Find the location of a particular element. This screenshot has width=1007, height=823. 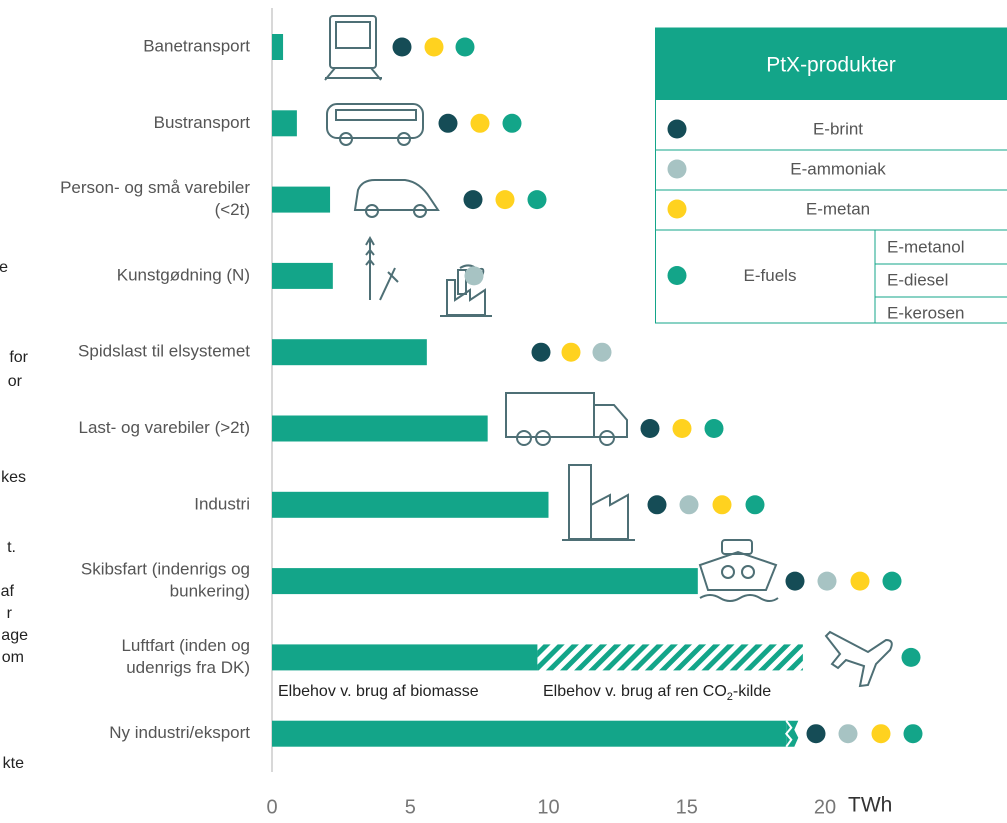

text-fragment: kes is located at coordinates (13, 477).